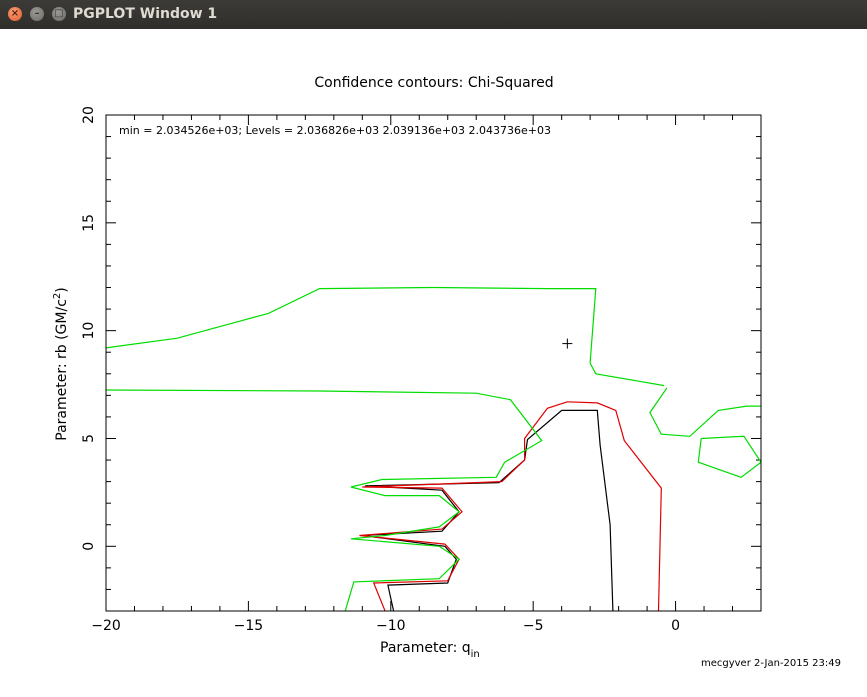  I want to click on x-tick-label: −15, so click(249, 626).